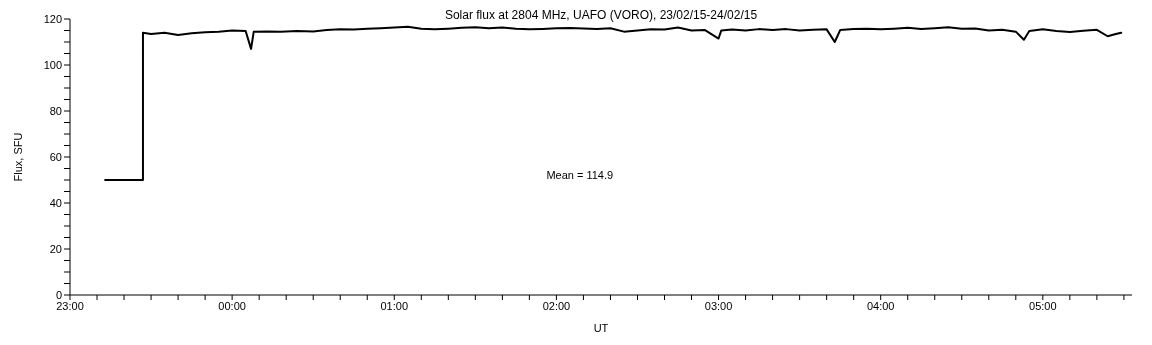  Describe the element at coordinates (232, 305) in the screenshot. I see `x-tick-label: 00:00` at that location.